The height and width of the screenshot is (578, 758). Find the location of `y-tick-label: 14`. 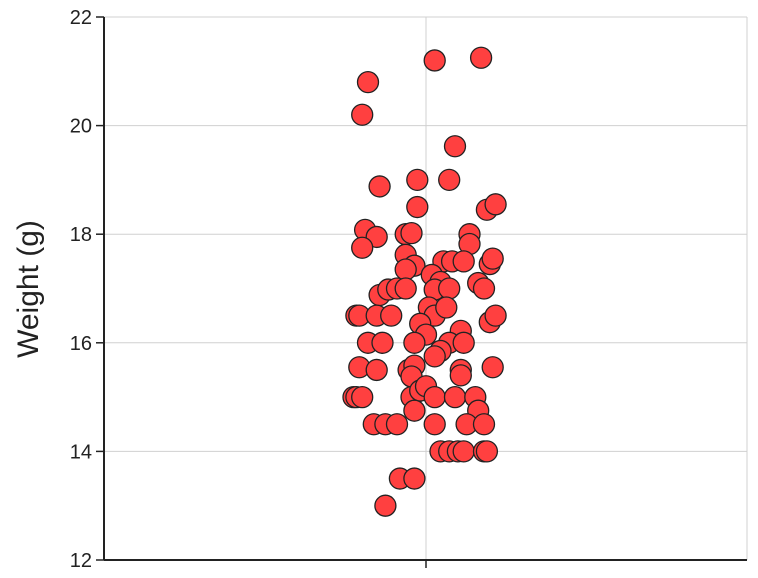

y-tick-label: 14 is located at coordinates (81, 452).